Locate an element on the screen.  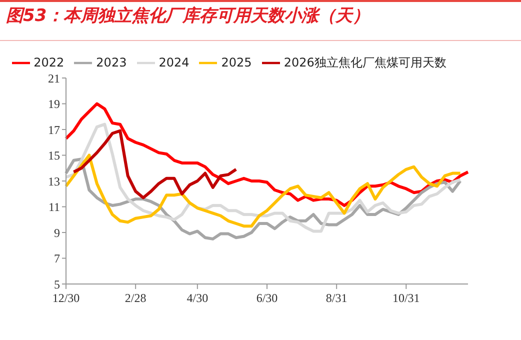
x-tick-label: 6/30 is located at coordinates (267, 298).